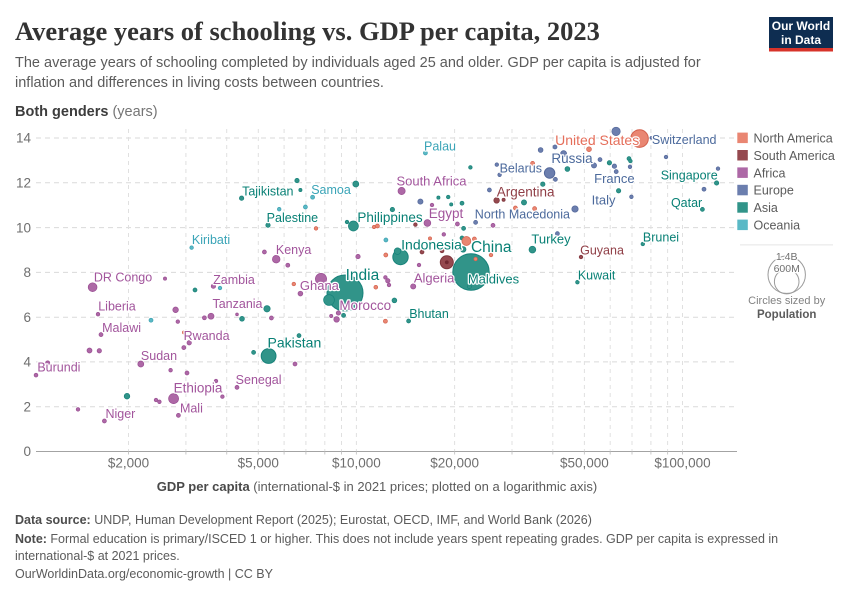 This screenshot has width=850, height=605. Describe the element at coordinates (86, 112) in the screenshot. I see `svg-text: Both genders (years)` at that location.